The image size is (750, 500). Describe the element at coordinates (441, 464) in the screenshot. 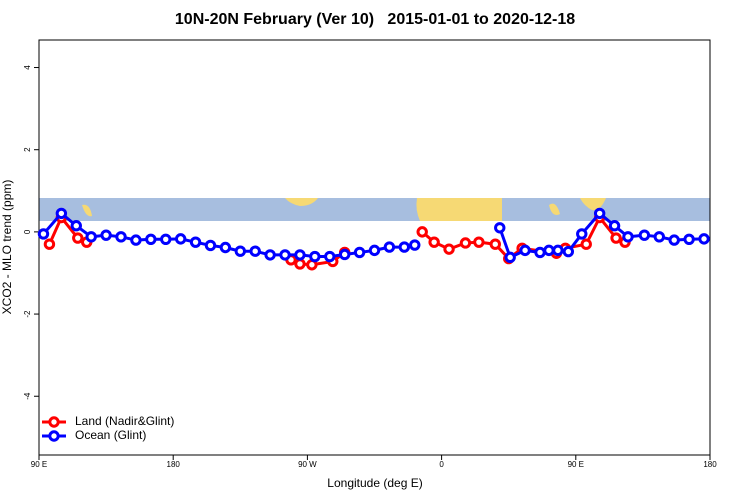

I see `x-tick-label: 0` at that location.